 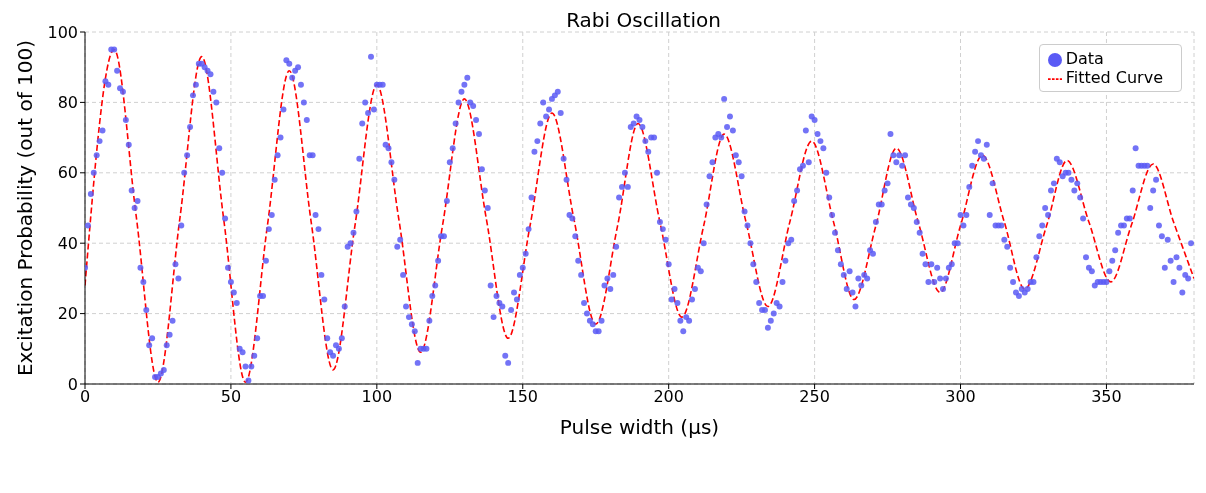 What do you see at coordinates (639, 427) in the screenshot?
I see `x-axis-title: Pulse width (µs)` at bounding box center [639, 427].